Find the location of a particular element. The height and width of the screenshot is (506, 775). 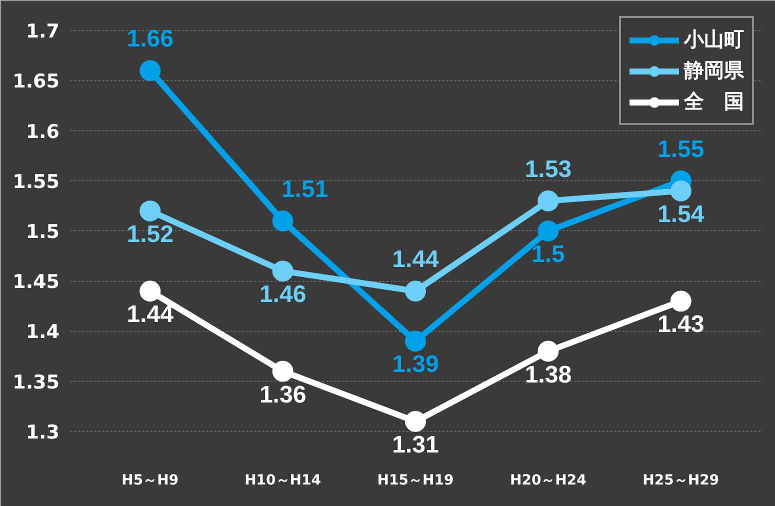

y-tick-label: 1.4 is located at coordinates (43, 332).